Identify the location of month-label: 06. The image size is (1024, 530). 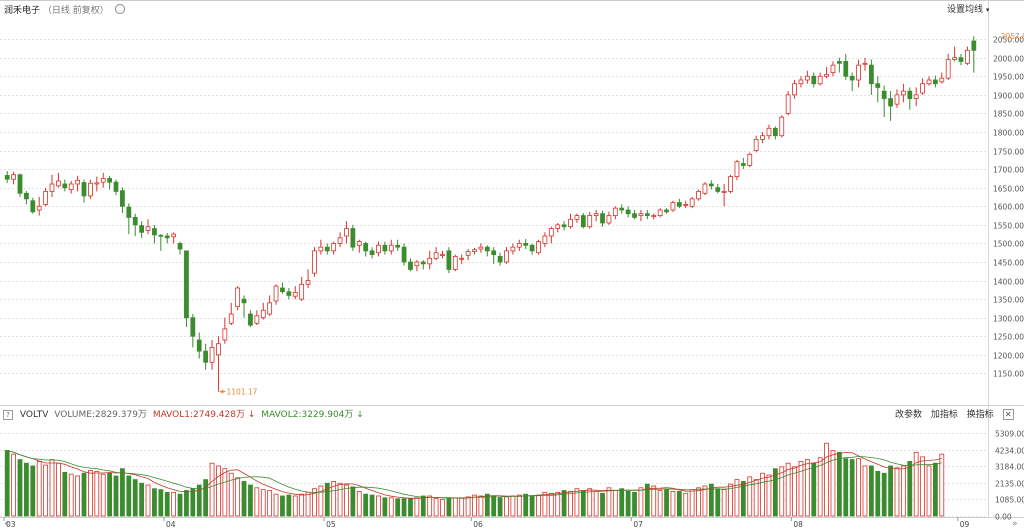
(478, 524).